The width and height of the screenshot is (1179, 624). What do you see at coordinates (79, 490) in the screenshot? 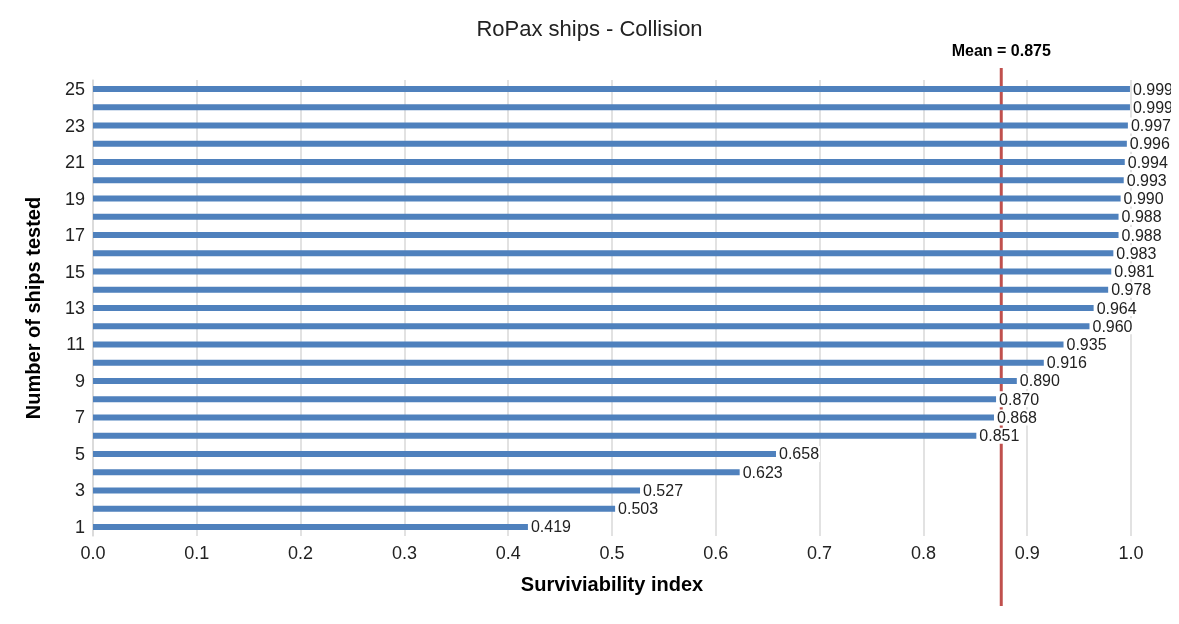
I see `y-tick-label: 3` at bounding box center [79, 490].